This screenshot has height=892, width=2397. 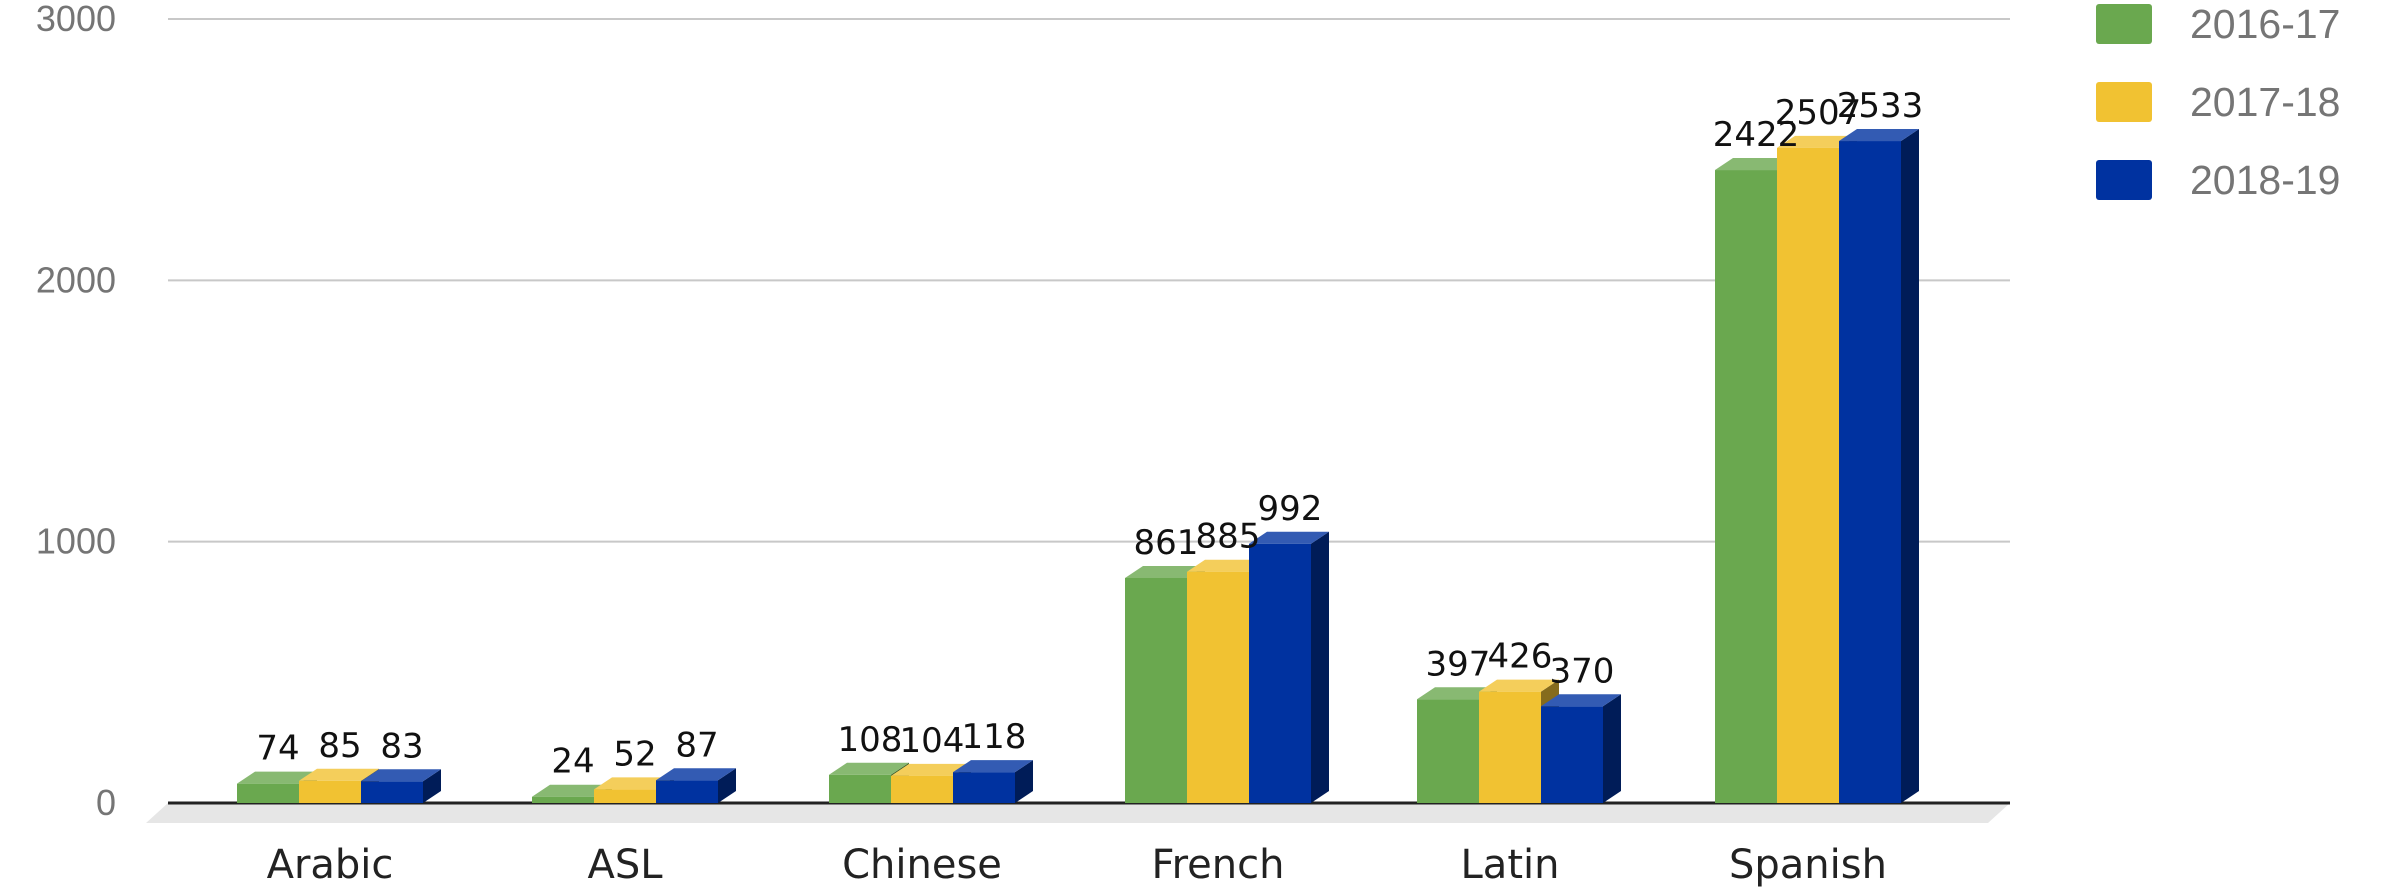 What do you see at coordinates (76, 411) in the screenshot?
I see `y-axis-ticks: 0 1000 2000 3000` at bounding box center [76, 411].